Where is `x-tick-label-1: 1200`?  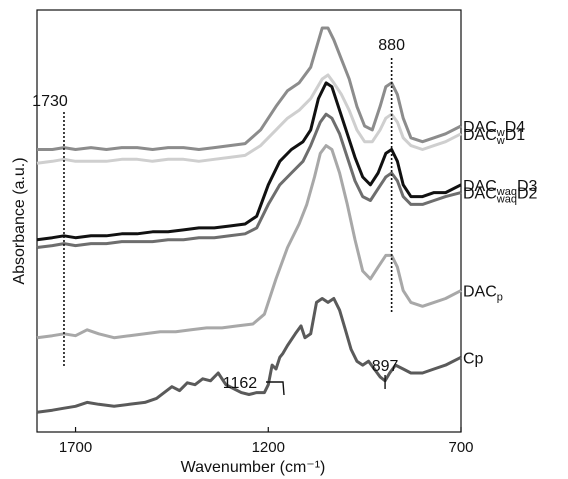
x-tick-label-1: 1200 is located at coordinates (268, 447).